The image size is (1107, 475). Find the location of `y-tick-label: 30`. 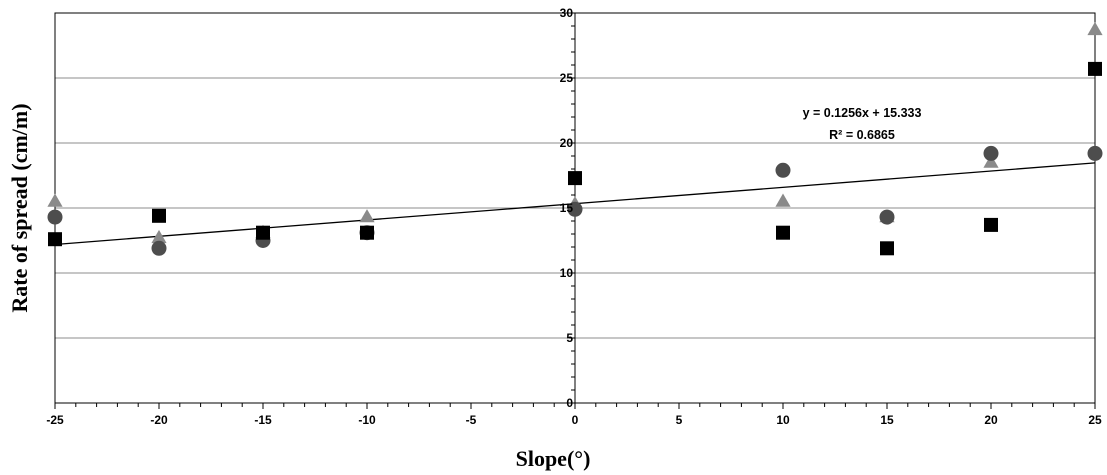

y-tick-label: 30 is located at coordinates (567, 13).